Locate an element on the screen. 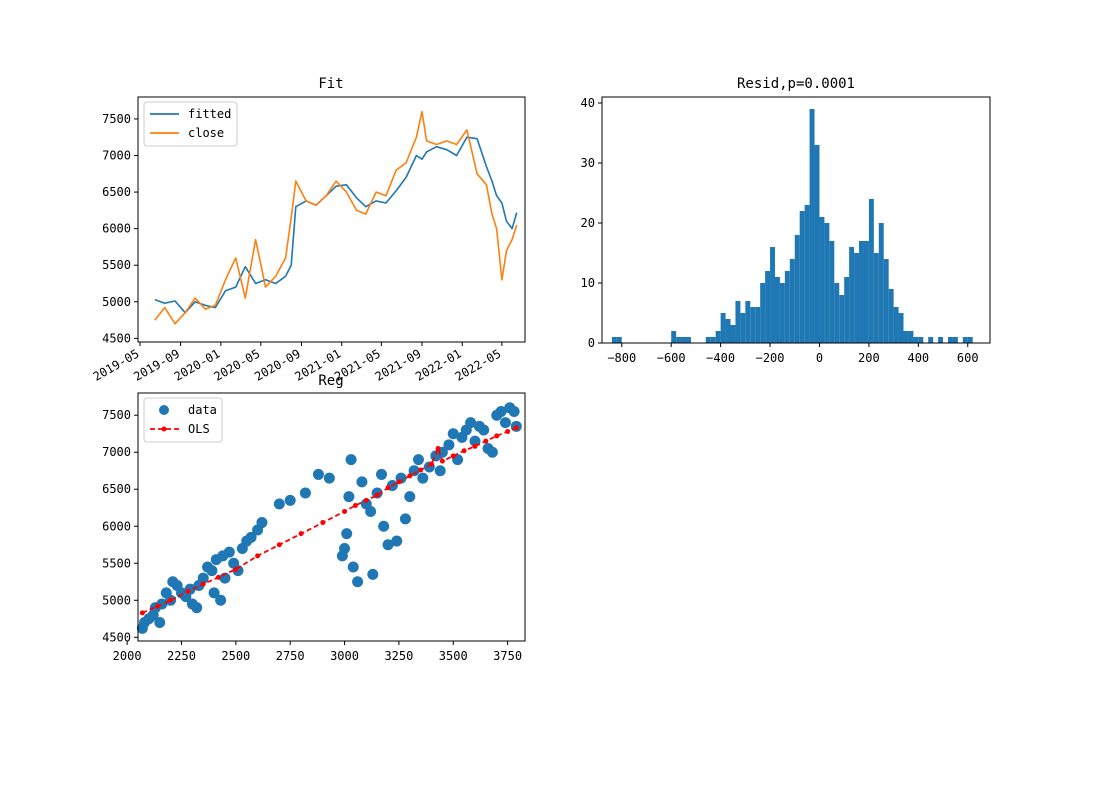 This screenshot has height=800, width=1100. reg-x-tick-label: 2500 is located at coordinates (235, 656).